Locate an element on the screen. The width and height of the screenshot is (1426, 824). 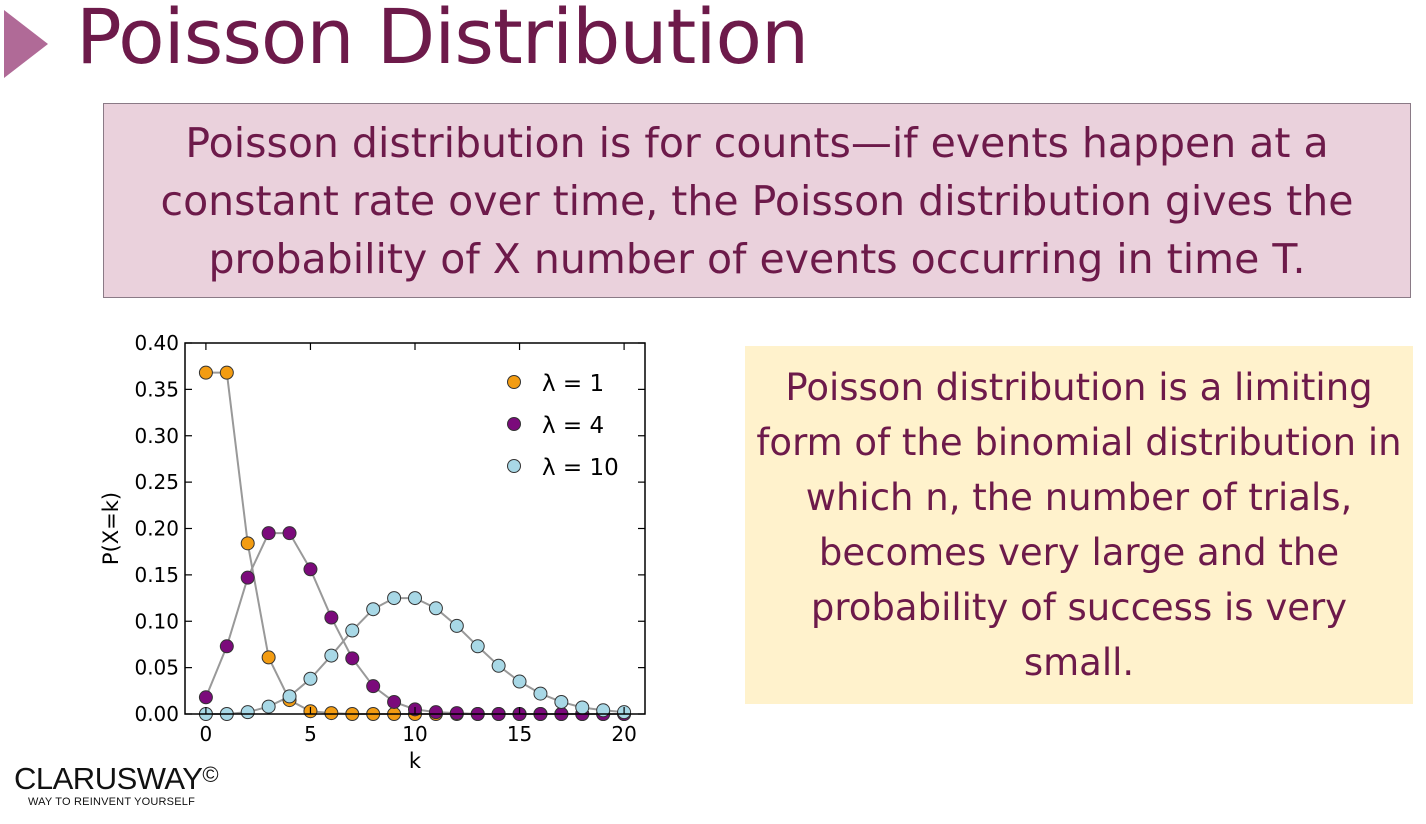
logo-name: CLARUSWAY© is located at coordinates (116, 778).